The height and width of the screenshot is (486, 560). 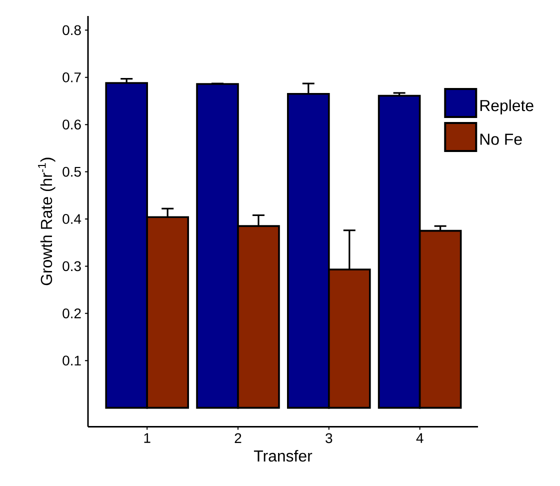 What do you see at coordinates (71, 361) in the screenshot?
I see `y-tick-label: 0.1` at bounding box center [71, 361].